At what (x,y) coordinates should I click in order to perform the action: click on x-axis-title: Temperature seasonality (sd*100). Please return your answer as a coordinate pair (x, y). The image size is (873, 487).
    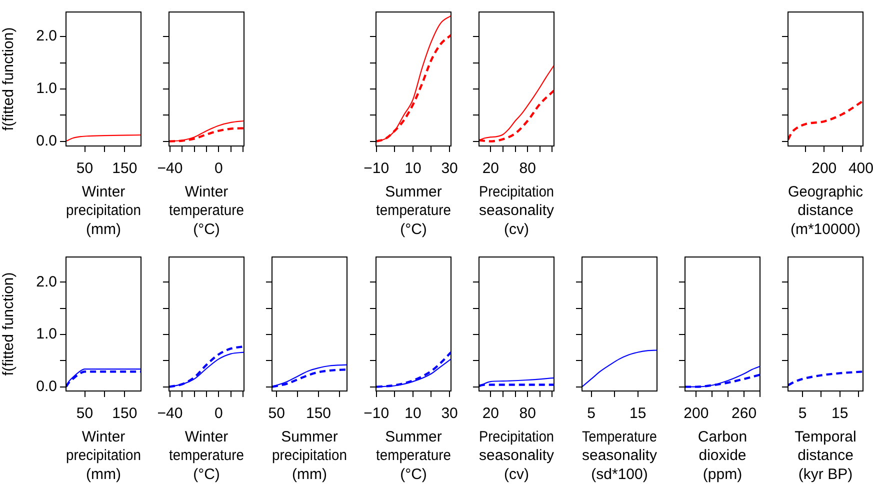
    Looking at the image, I should click on (620, 455).